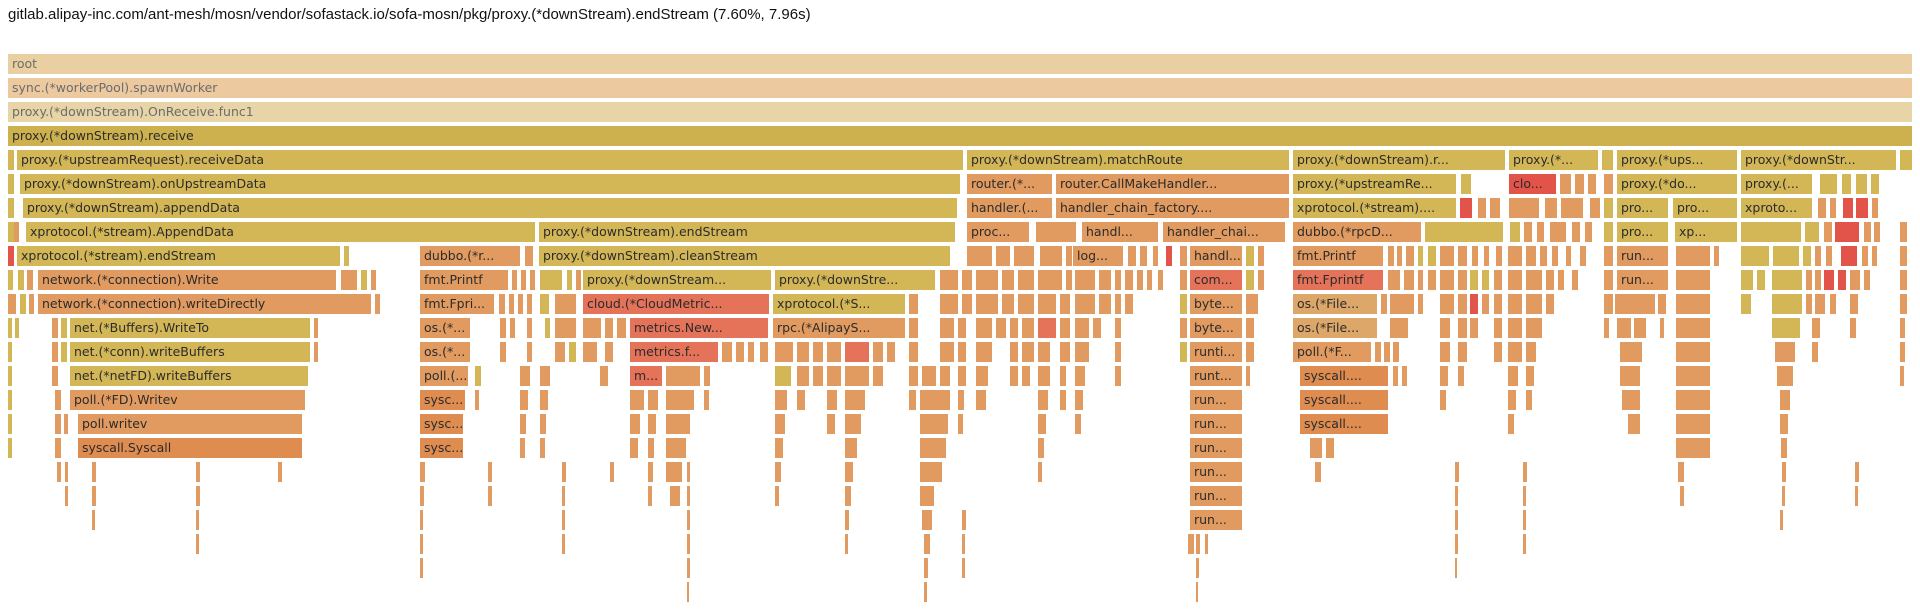  Describe the element at coordinates (490, 208) in the screenshot. I see `flame-frame-proxy-downstream-appenddata: proxy.(*downStream).appendData` at that location.